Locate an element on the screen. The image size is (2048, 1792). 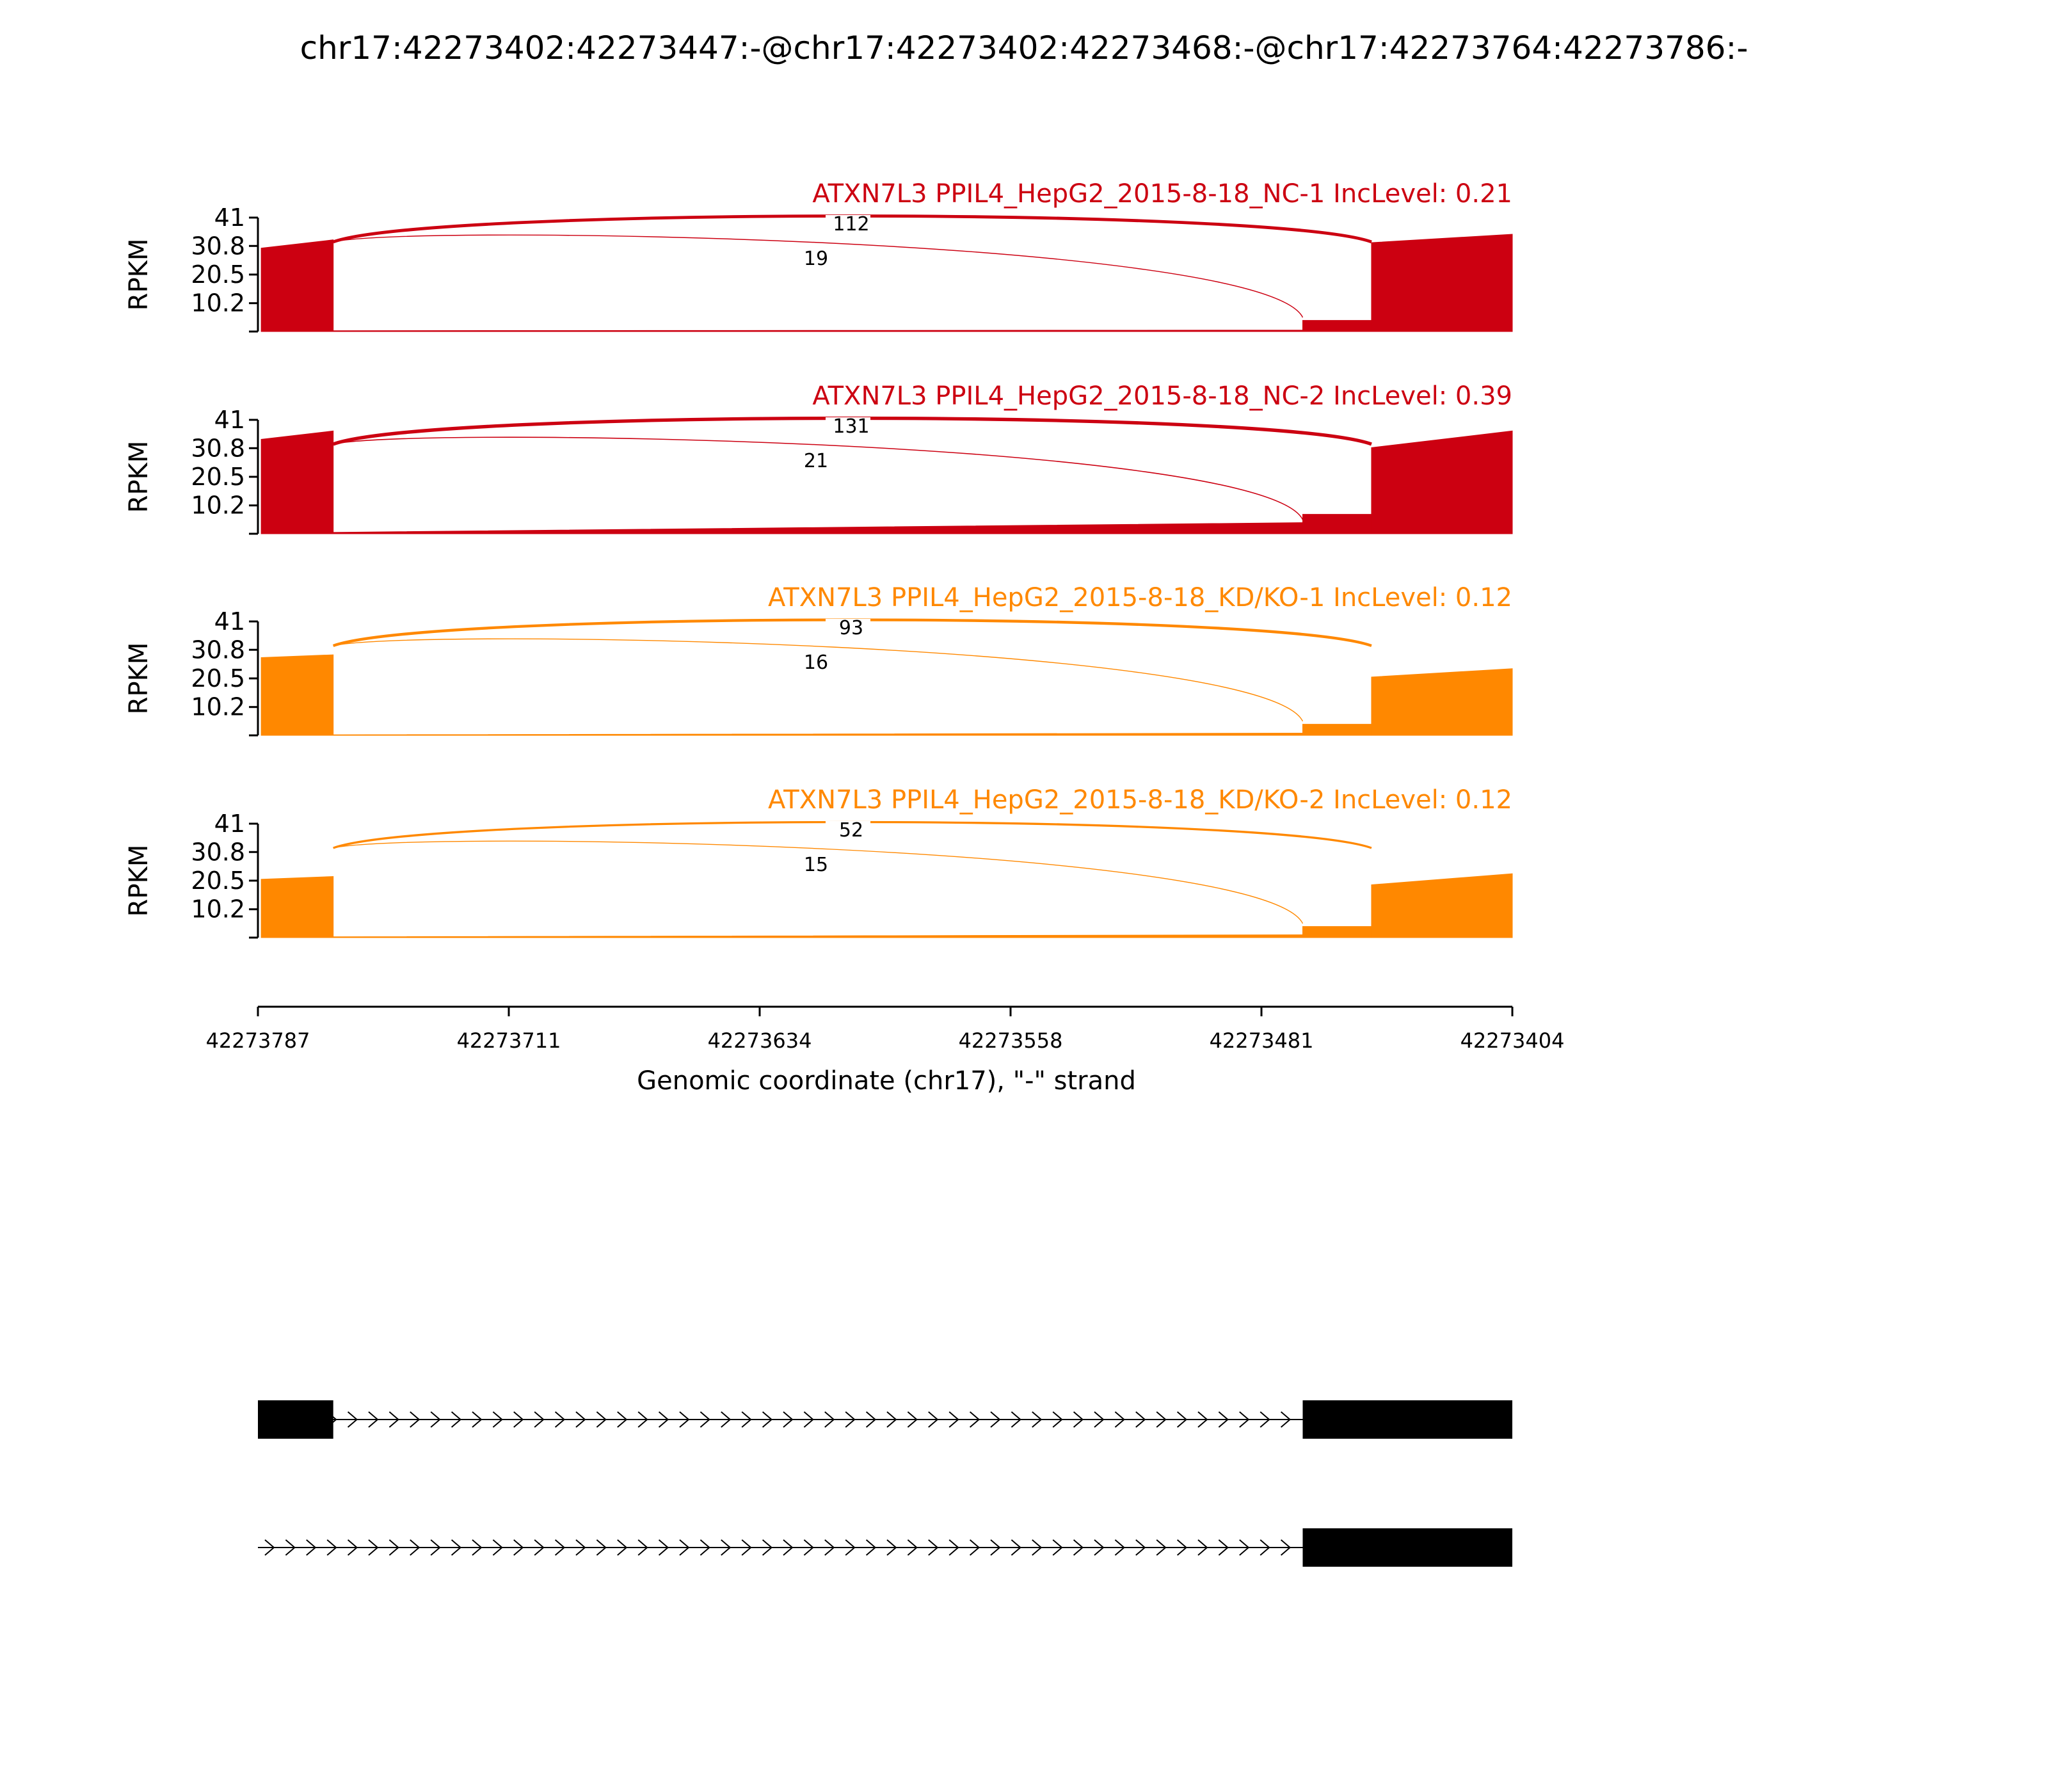
junction-count-label: 21 is located at coordinates (816, 461).